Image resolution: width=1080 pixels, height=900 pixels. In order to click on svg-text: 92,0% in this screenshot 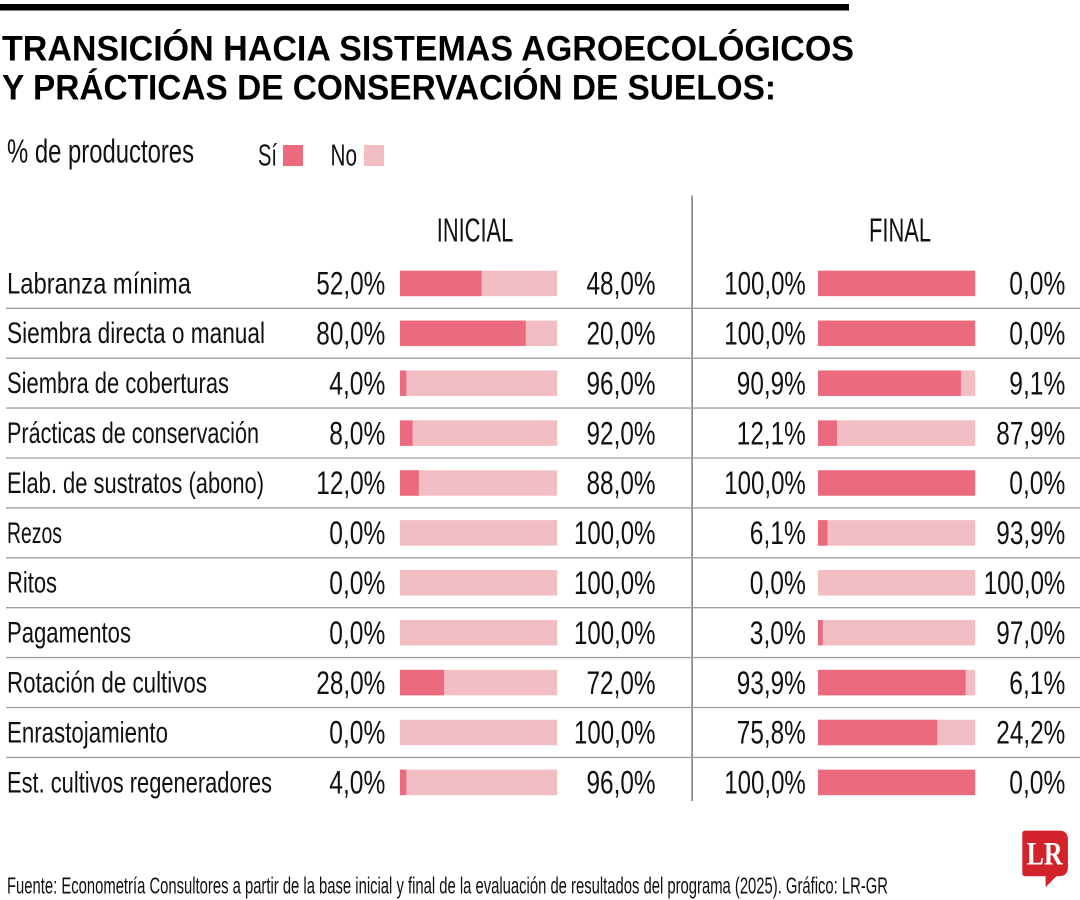, I will do `click(621, 433)`.